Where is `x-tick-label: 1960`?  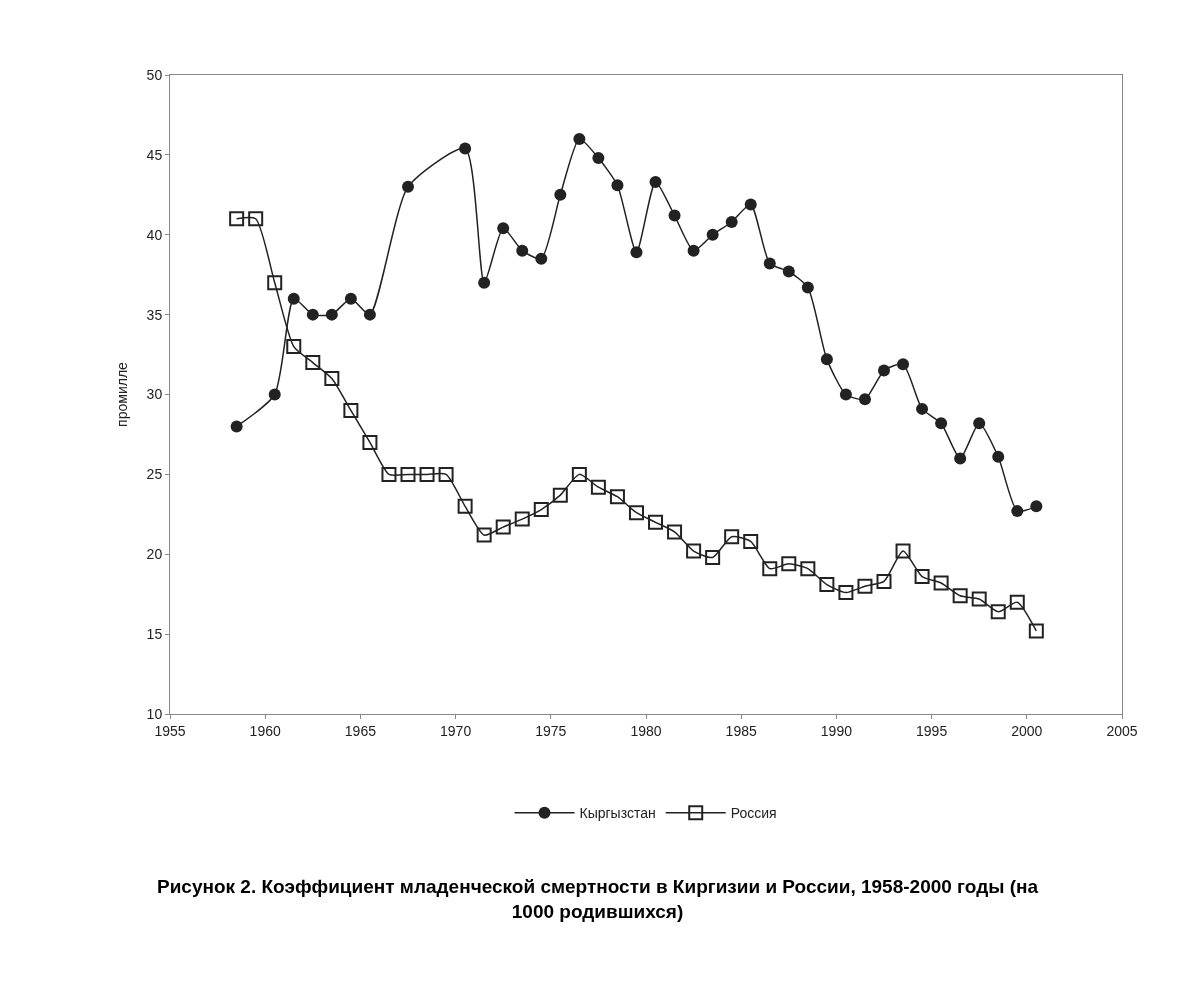 x-tick-label: 1960 is located at coordinates (265, 730).